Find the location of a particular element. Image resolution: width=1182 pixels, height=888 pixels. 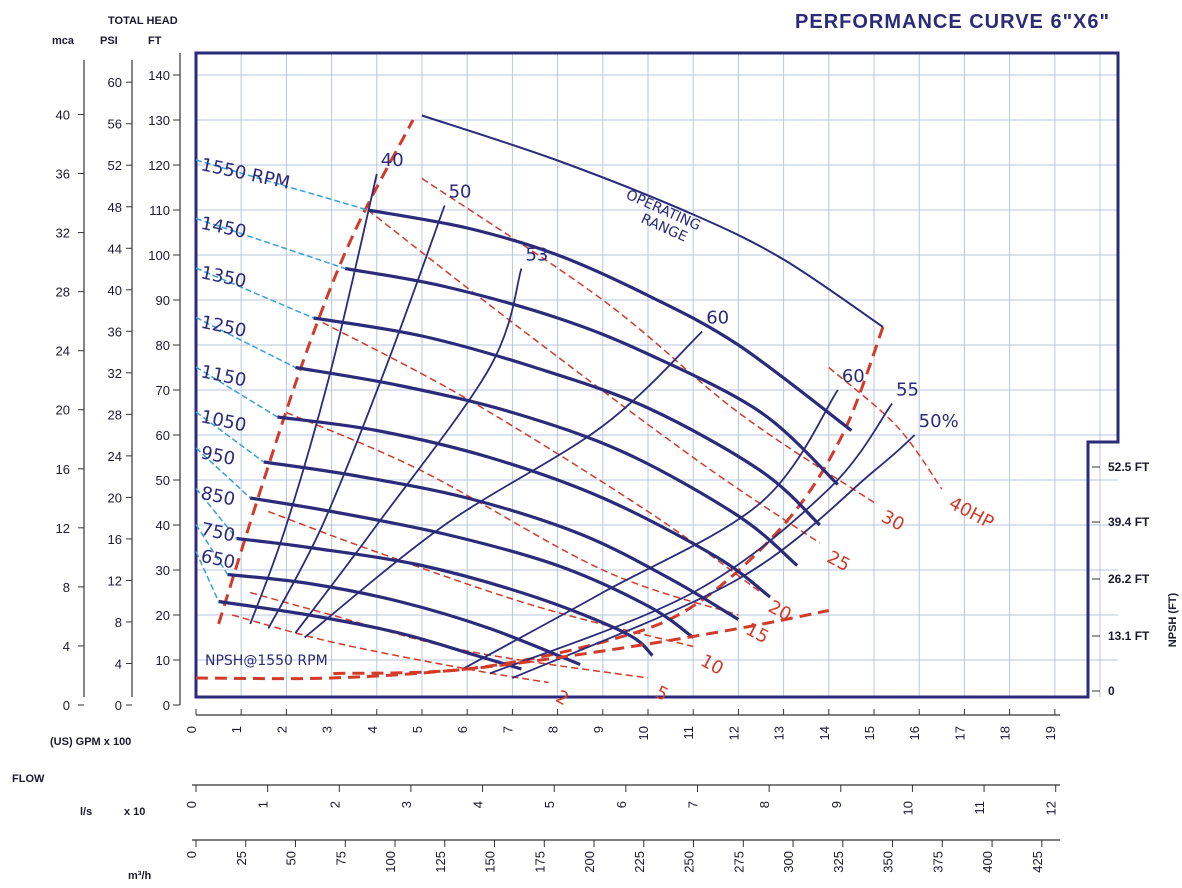

ls-tick-label: 11 is located at coordinates (979, 808).